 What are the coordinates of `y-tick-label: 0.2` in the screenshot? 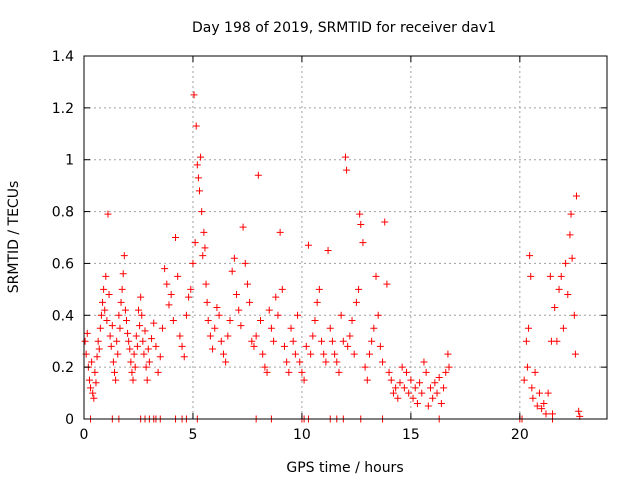 It's located at (63, 368).